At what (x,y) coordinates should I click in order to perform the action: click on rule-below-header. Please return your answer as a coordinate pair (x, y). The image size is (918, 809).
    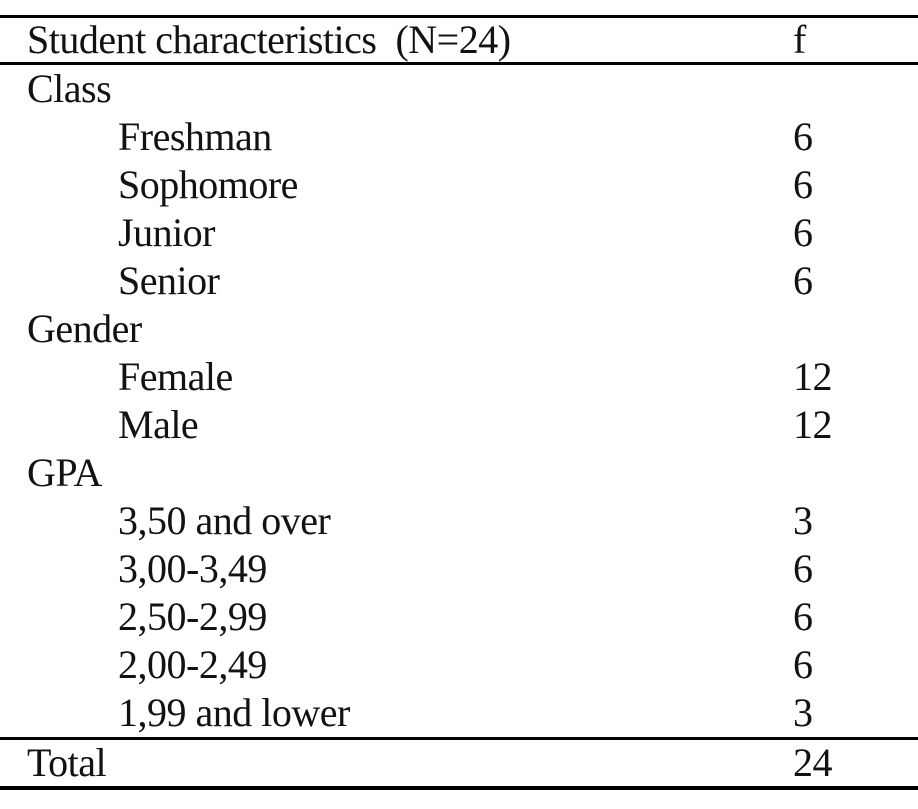
    Looking at the image, I should click on (459, 63).